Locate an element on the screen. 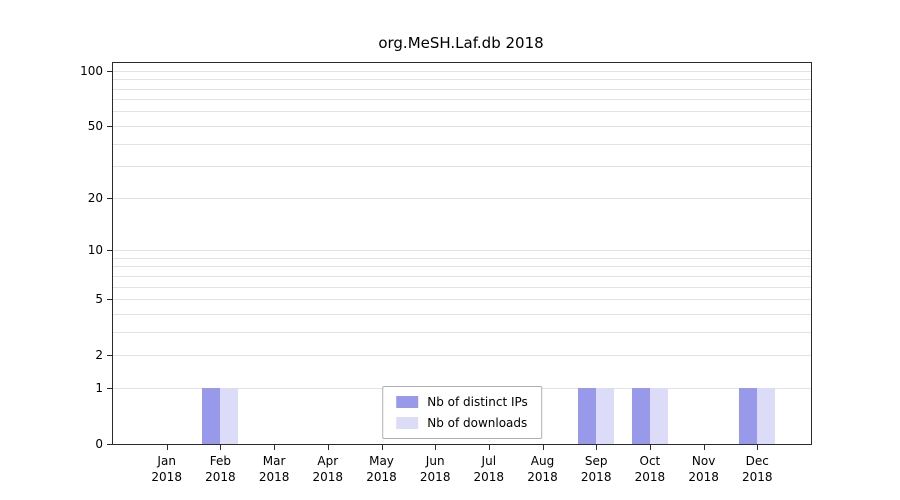  x-tick-label: Dec 2018 is located at coordinates (757, 469).